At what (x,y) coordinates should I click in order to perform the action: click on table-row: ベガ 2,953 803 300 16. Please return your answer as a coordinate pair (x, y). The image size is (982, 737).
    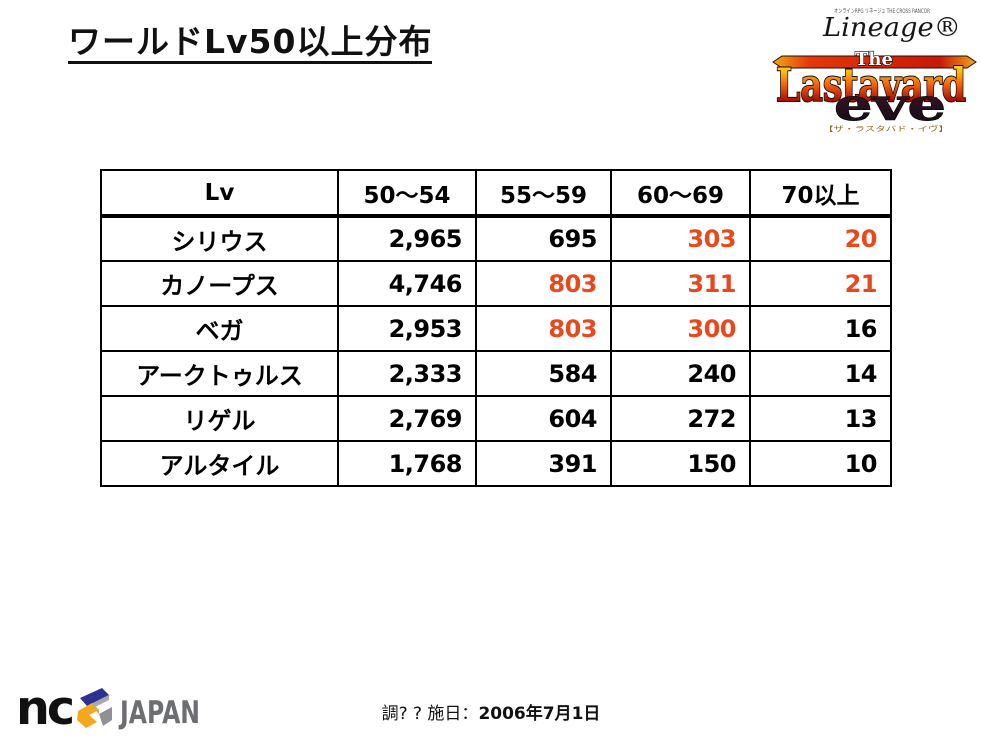
    Looking at the image, I should click on (496, 328).